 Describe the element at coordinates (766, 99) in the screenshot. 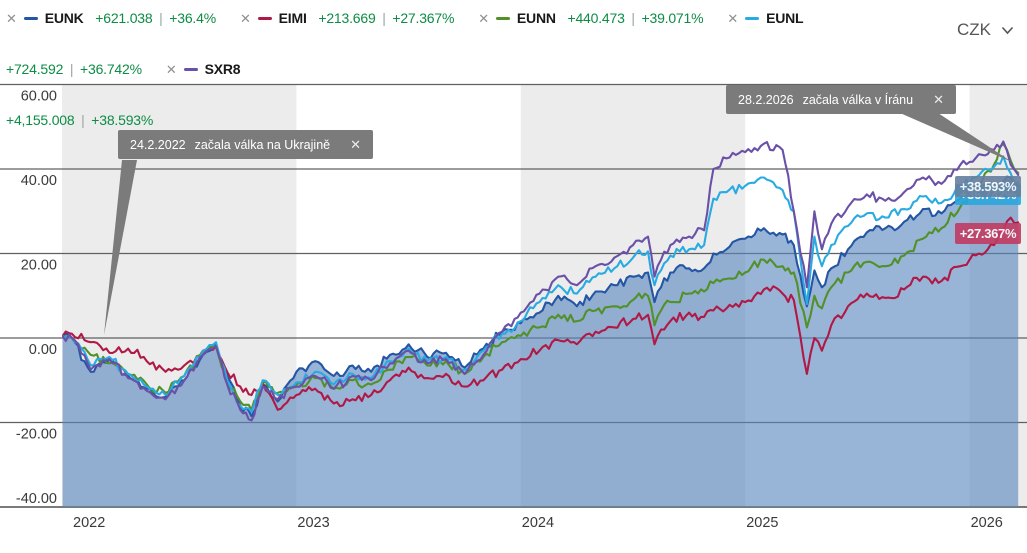

I see `annotation-date: 28.2.2026` at that location.